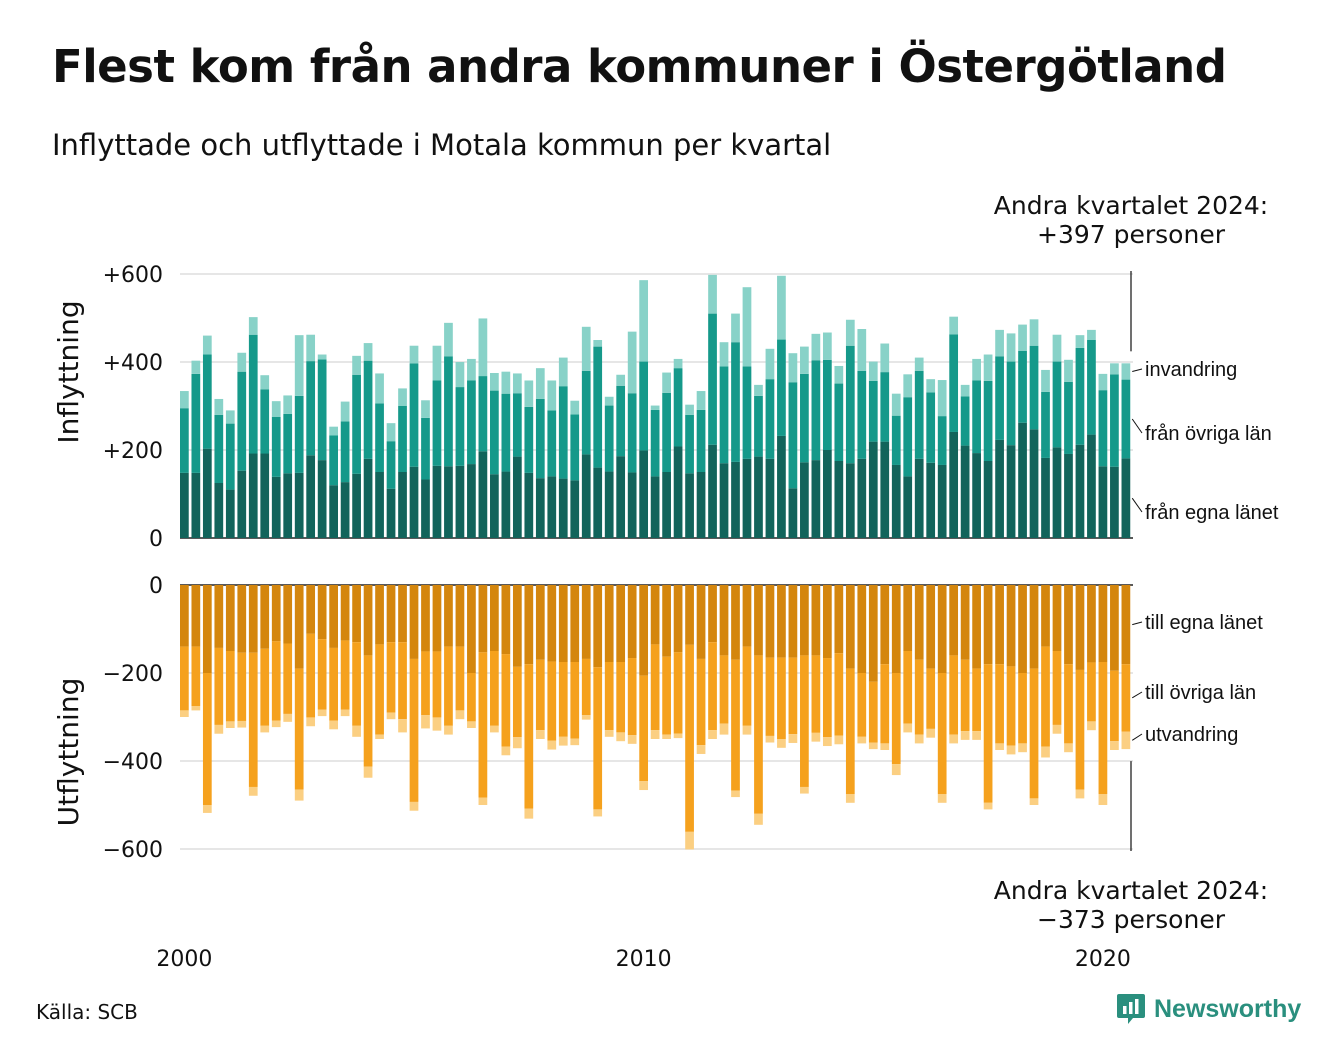 This screenshot has height=1060, width=1340. I want to click on outflow-y-tick-label: −600, so click(133, 850).